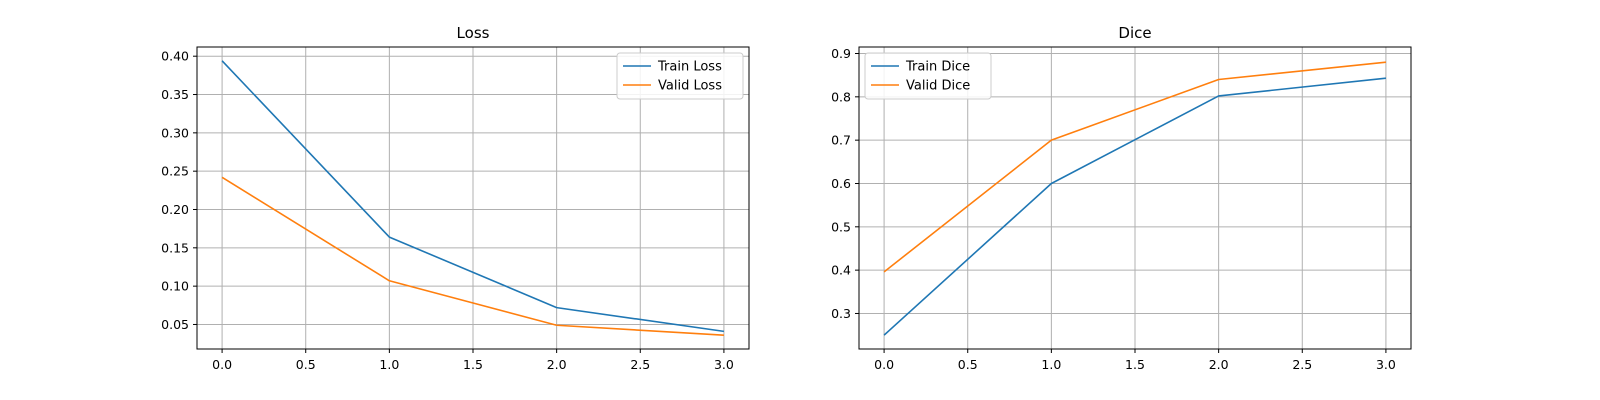  Describe the element at coordinates (937, 67) in the screenshot. I see `legend-label: Train Dice` at that location.